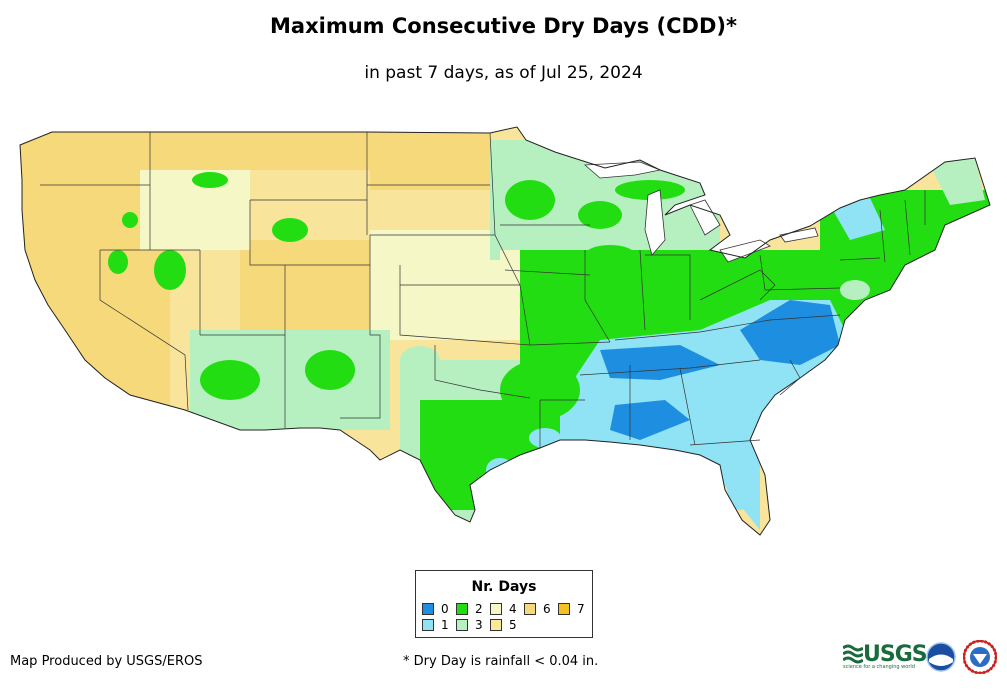 Image resolution: width=1007 pixels, height=691 pixels. I want to click on legend-label-5: 5, so click(513, 625).